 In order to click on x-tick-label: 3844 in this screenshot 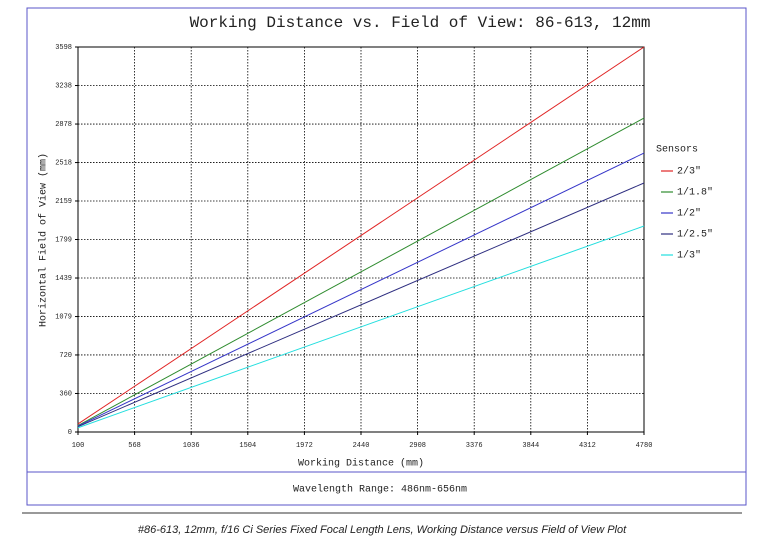, I will do `click(530, 446)`.